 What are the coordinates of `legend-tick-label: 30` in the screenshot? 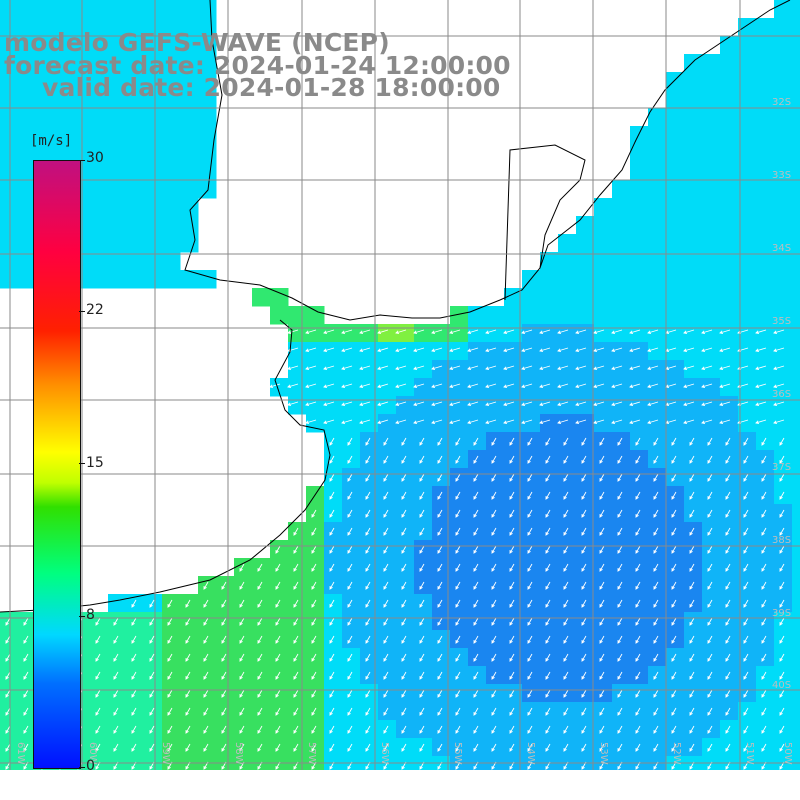 It's located at (95, 158).